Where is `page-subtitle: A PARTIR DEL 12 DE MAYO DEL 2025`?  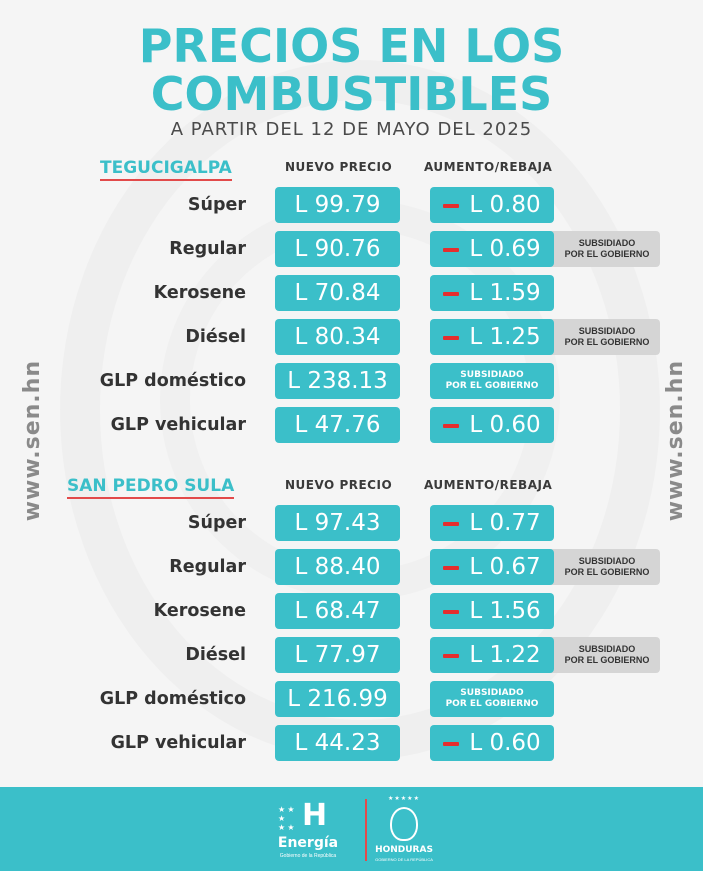 page-subtitle: A PARTIR DEL 12 DE MAYO DEL 2025 is located at coordinates (351, 129).